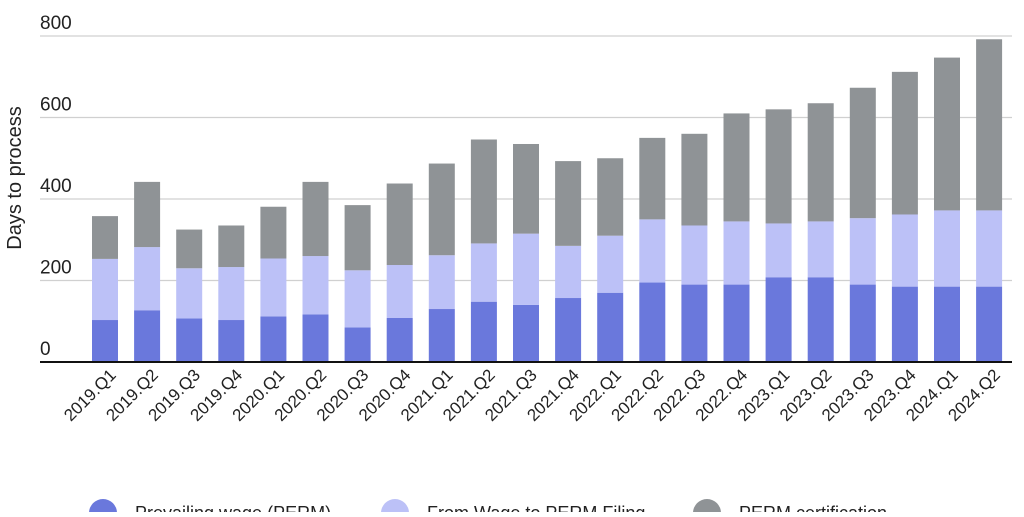  I want to click on legend-item: From Wage to PERM Filing, so click(513, 508).